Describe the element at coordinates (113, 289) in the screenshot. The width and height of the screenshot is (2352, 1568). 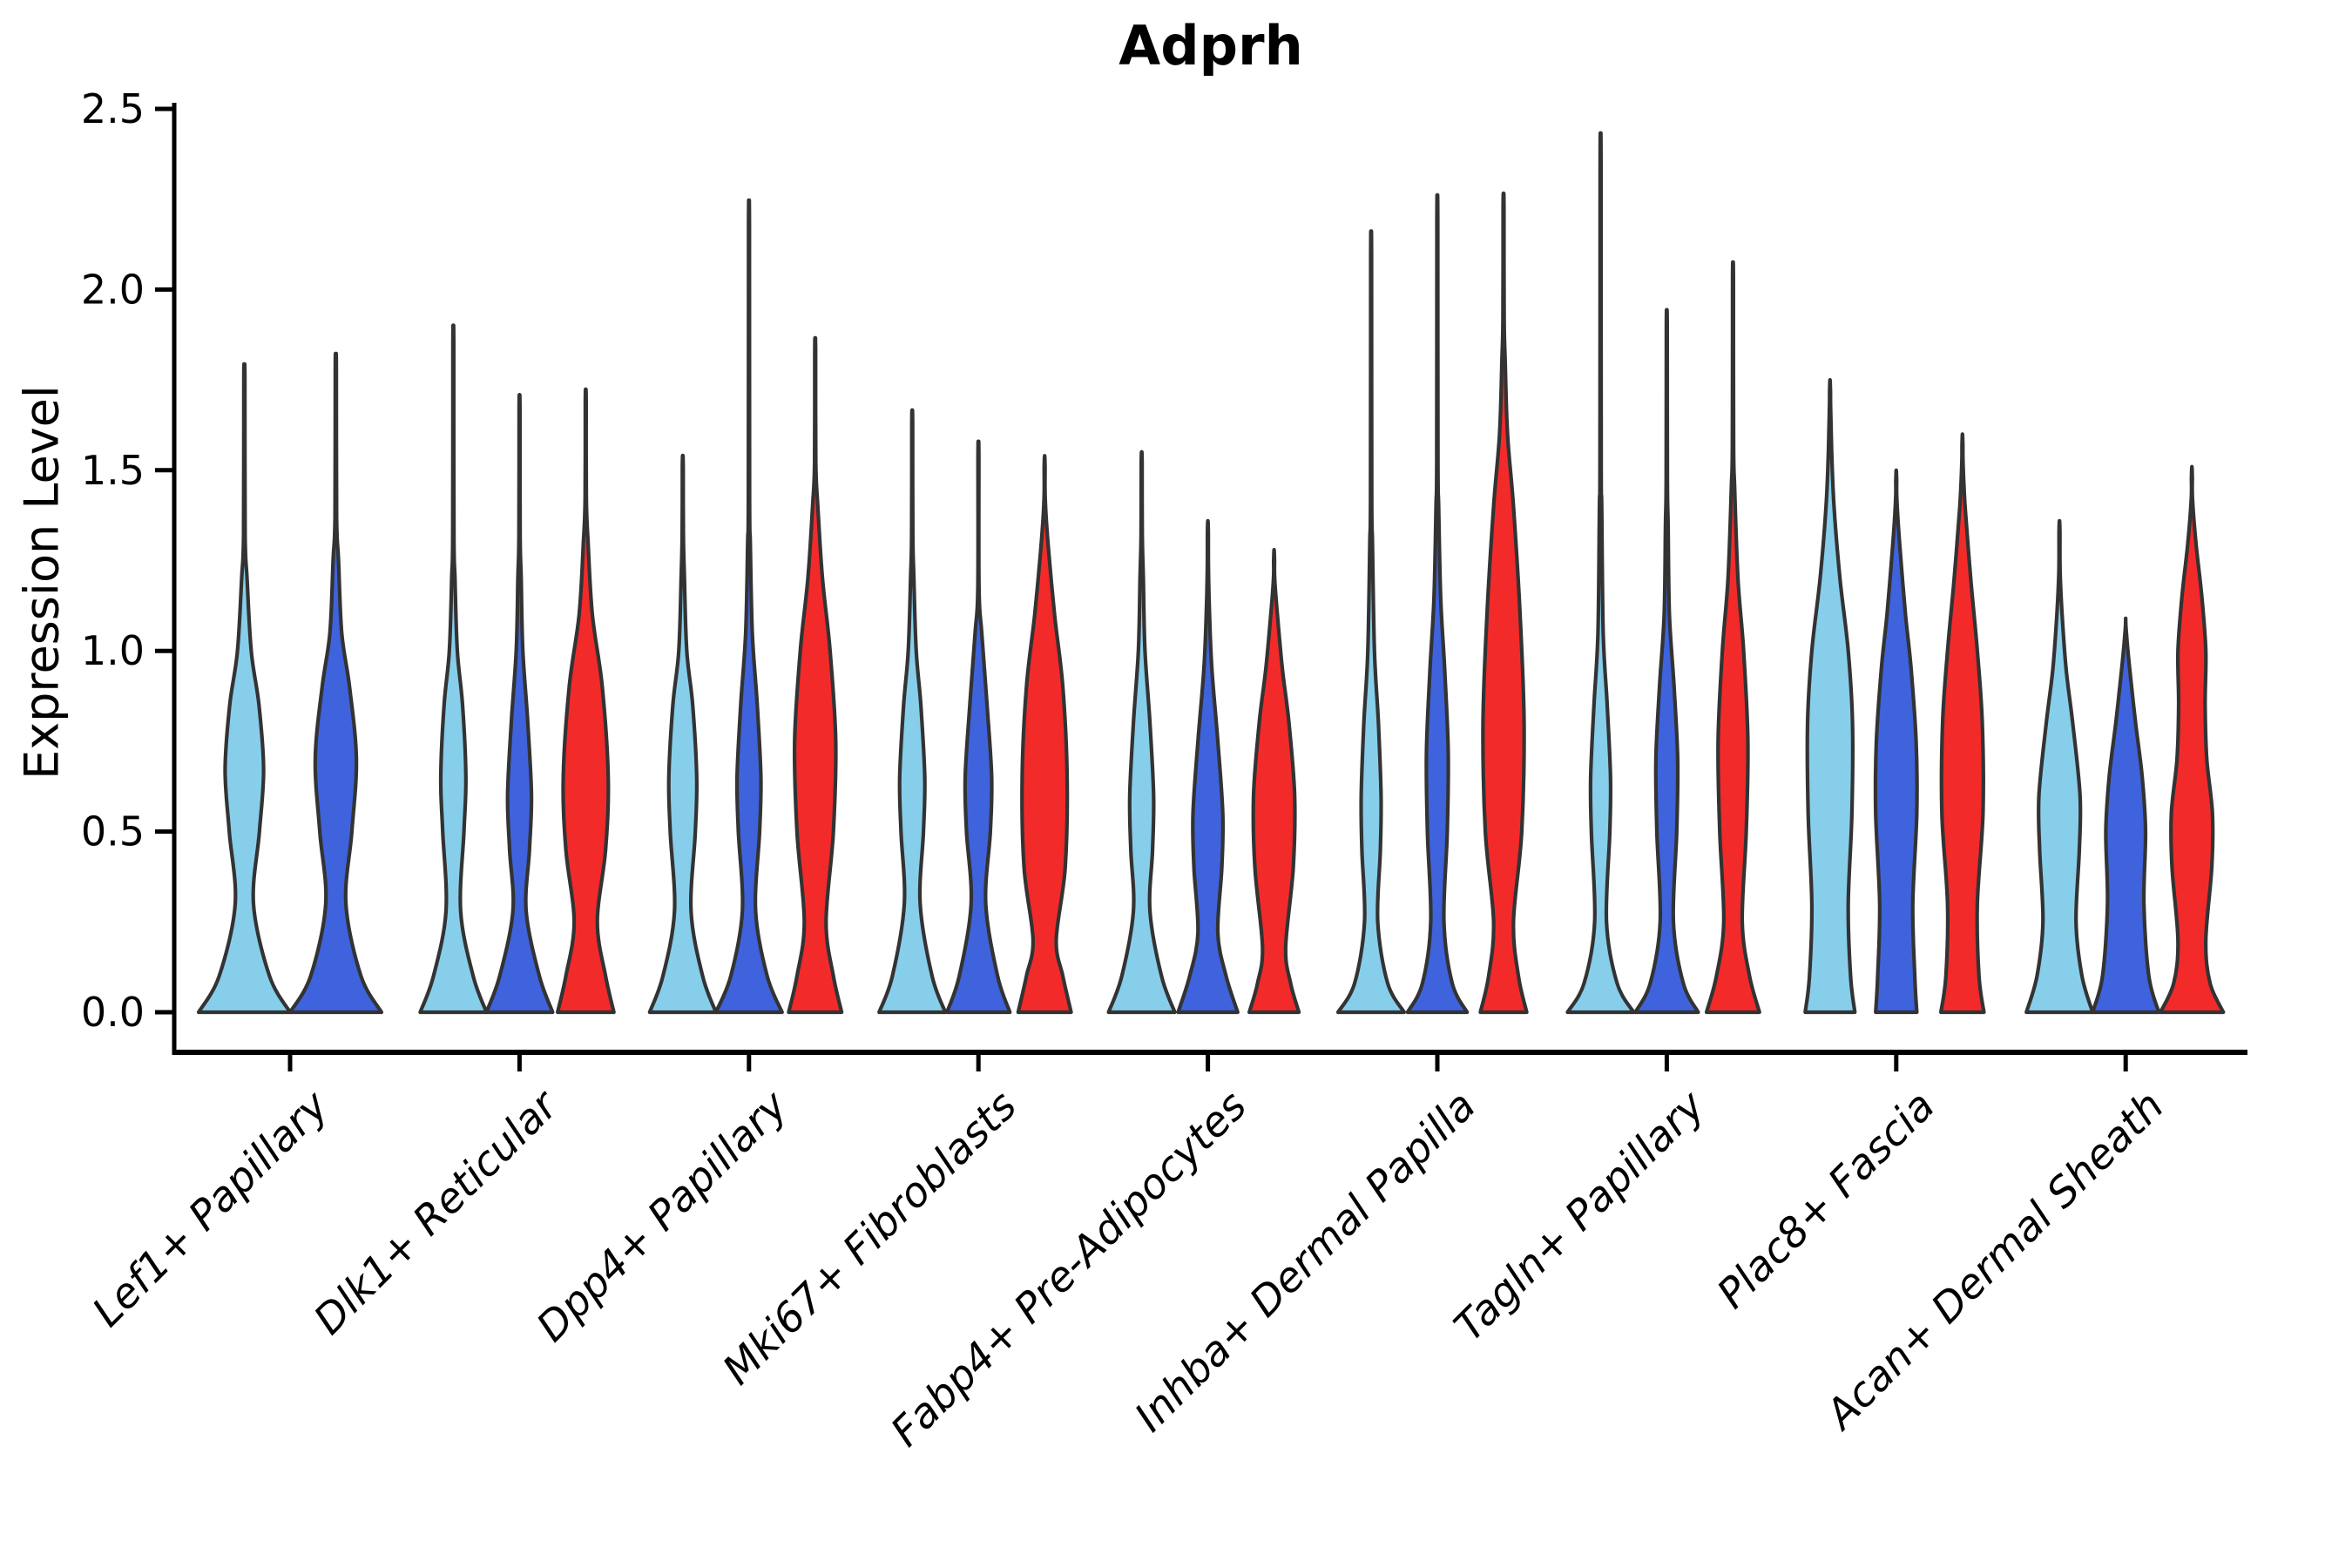
I see `y-tick-label: 2.0` at that location.